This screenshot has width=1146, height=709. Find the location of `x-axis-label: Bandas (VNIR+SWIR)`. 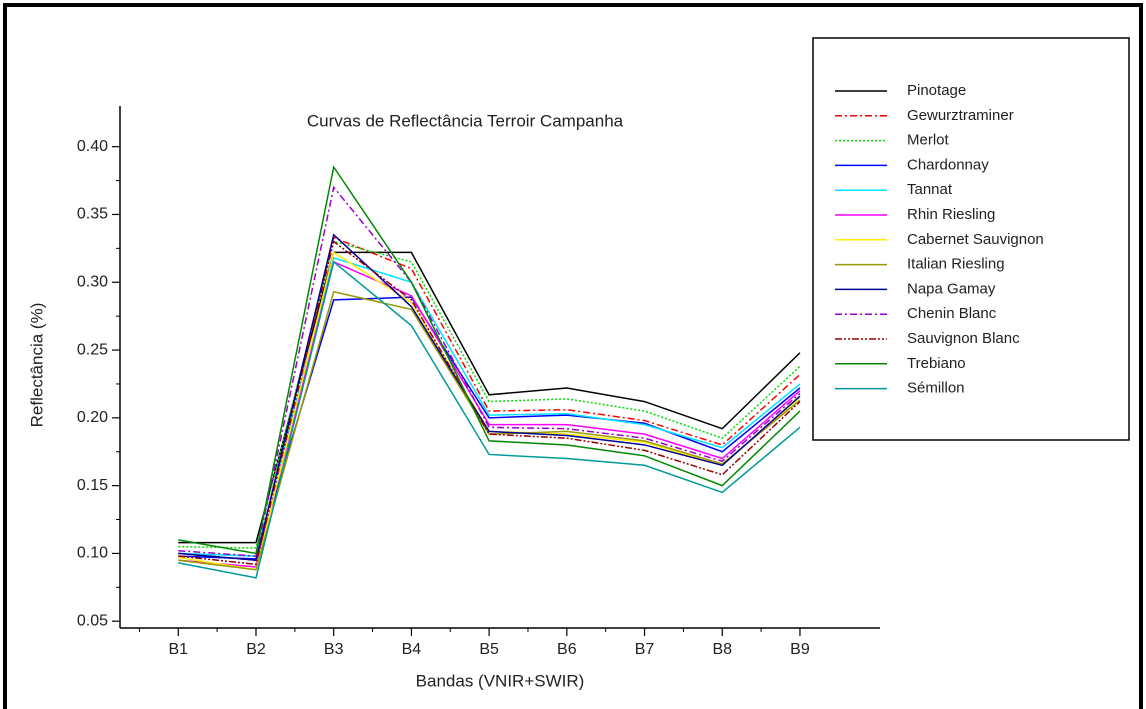

x-axis-label: Bandas (VNIR+SWIR) is located at coordinates (500, 680).